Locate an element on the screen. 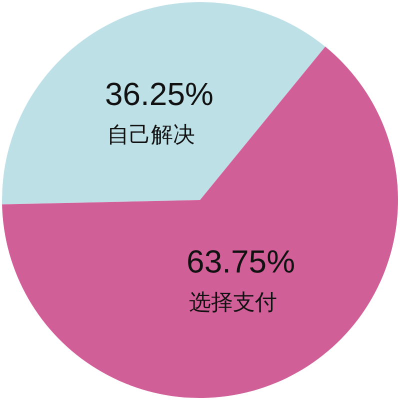 The width and height of the screenshot is (400, 400). slice-label: 自己解决 is located at coordinates (151, 135).